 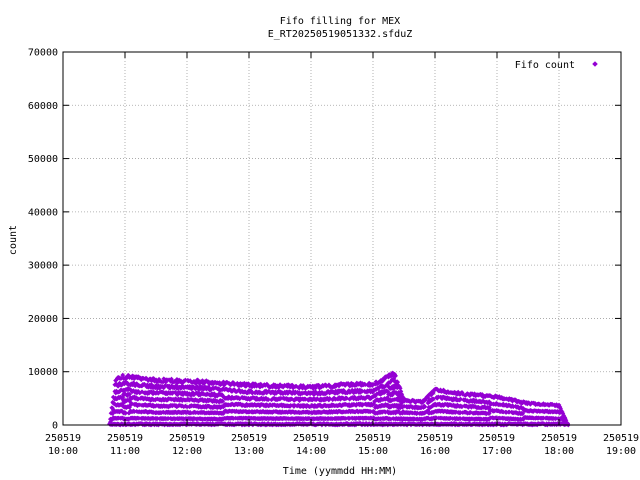 What do you see at coordinates (43, 53) in the screenshot?
I see `y-tick-label: 70000` at bounding box center [43, 53].